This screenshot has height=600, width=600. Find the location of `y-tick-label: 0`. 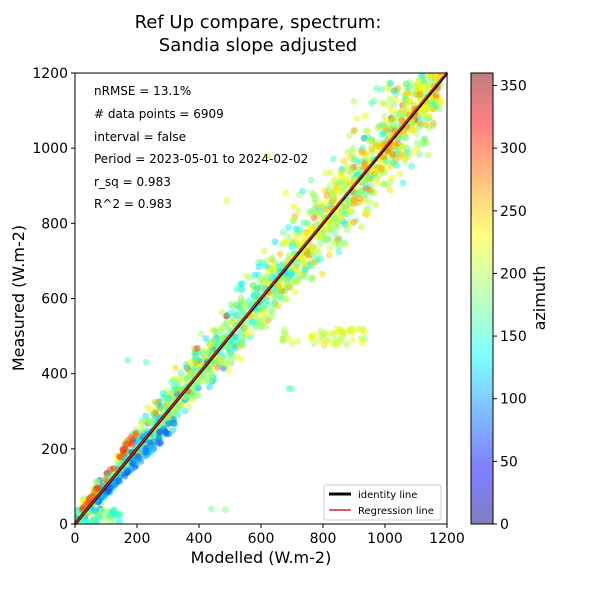

y-tick-label: 0 is located at coordinates (63, 525).